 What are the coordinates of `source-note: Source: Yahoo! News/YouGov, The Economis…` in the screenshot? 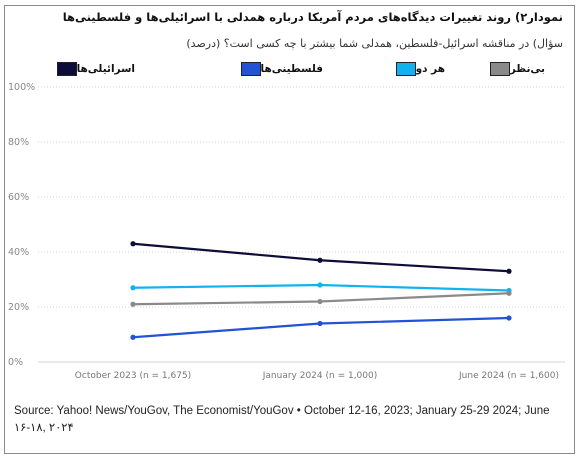 It's located at (282, 419).